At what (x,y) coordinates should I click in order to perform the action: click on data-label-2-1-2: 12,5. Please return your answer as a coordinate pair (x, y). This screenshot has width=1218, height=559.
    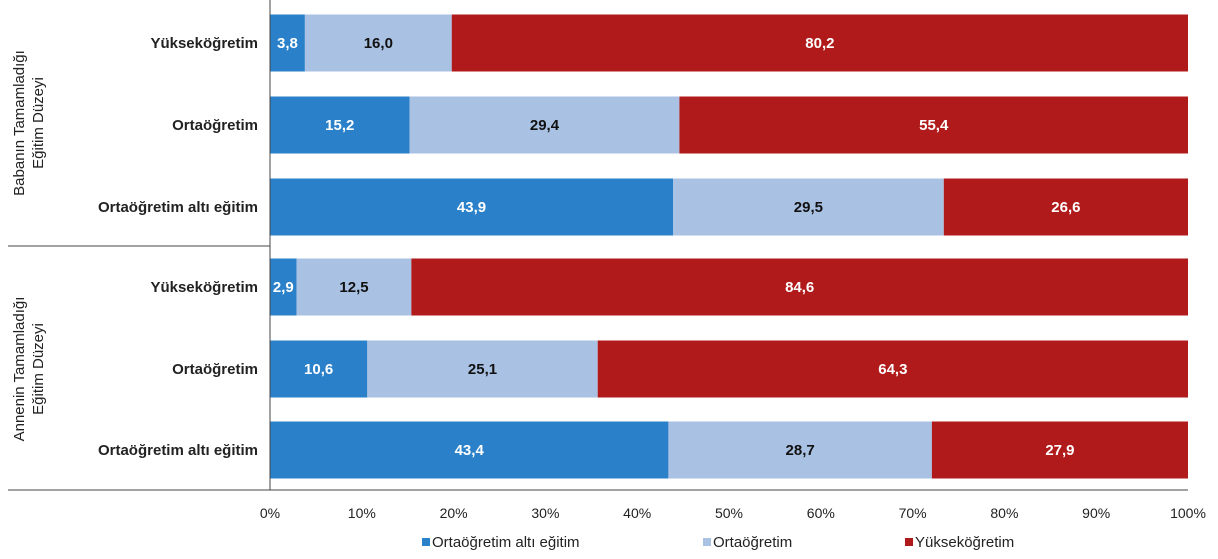
    Looking at the image, I should click on (353, 287).